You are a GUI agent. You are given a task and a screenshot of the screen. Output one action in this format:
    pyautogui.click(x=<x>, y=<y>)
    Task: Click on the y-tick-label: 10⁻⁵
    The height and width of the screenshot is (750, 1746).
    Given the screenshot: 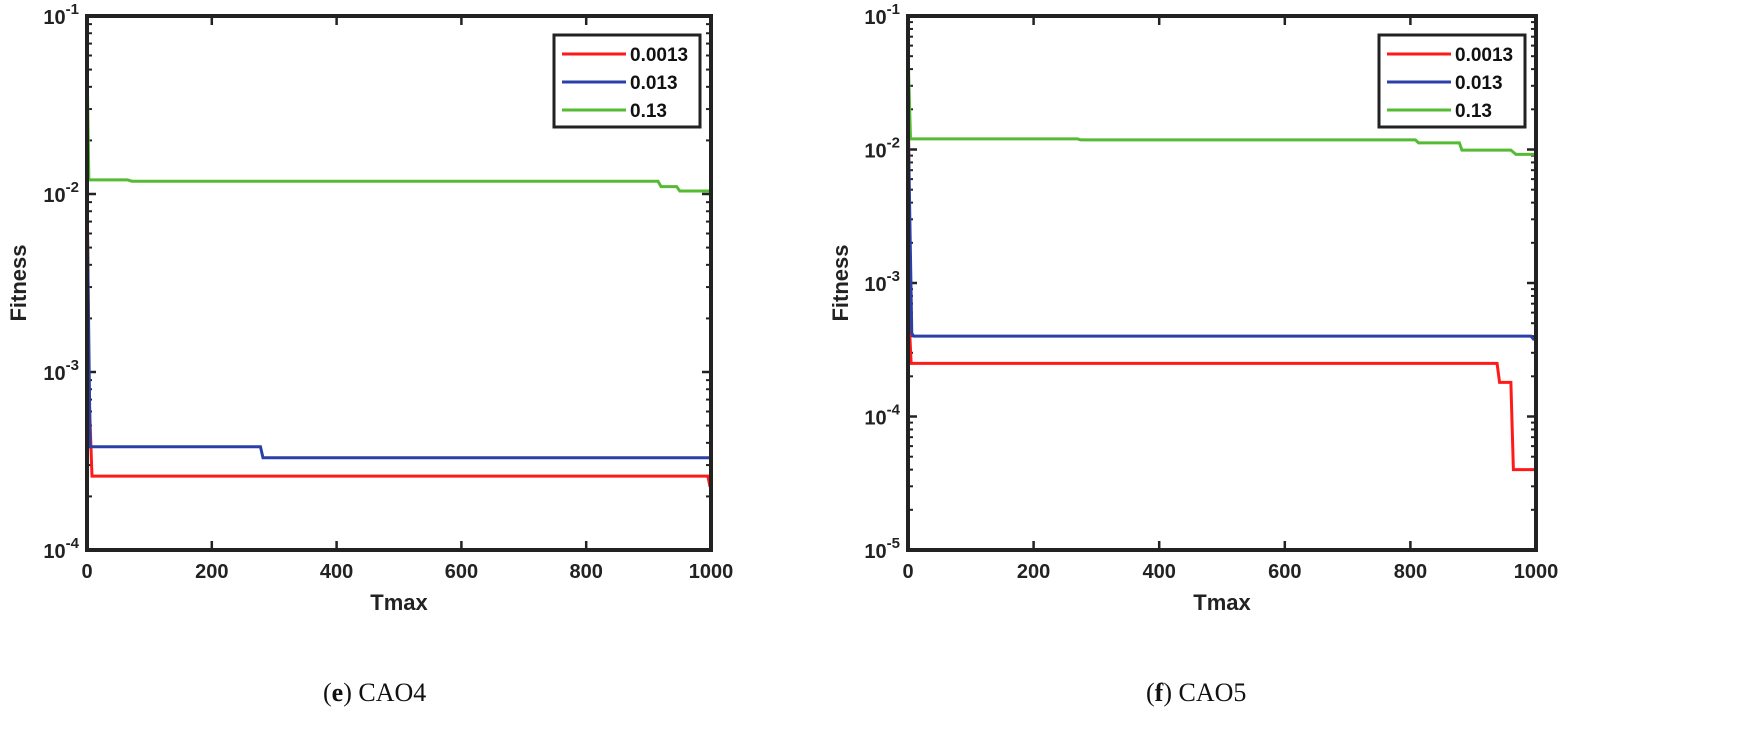 What is the action you would take?
    pyautogui.click(x=882, y=549)
    